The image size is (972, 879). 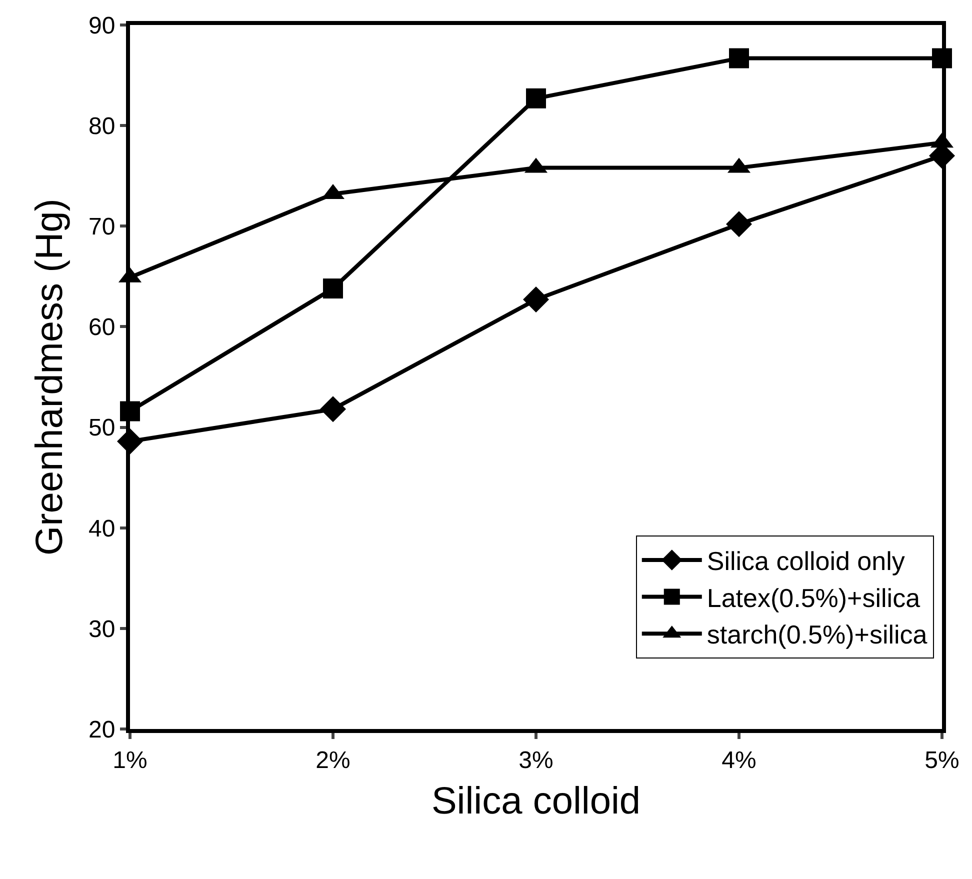 What do you see at coordinates (50, 377) in the screenshot?
I see `y-axis-title: Greenhardmess (Hg)` at bounding box center [50, 377].